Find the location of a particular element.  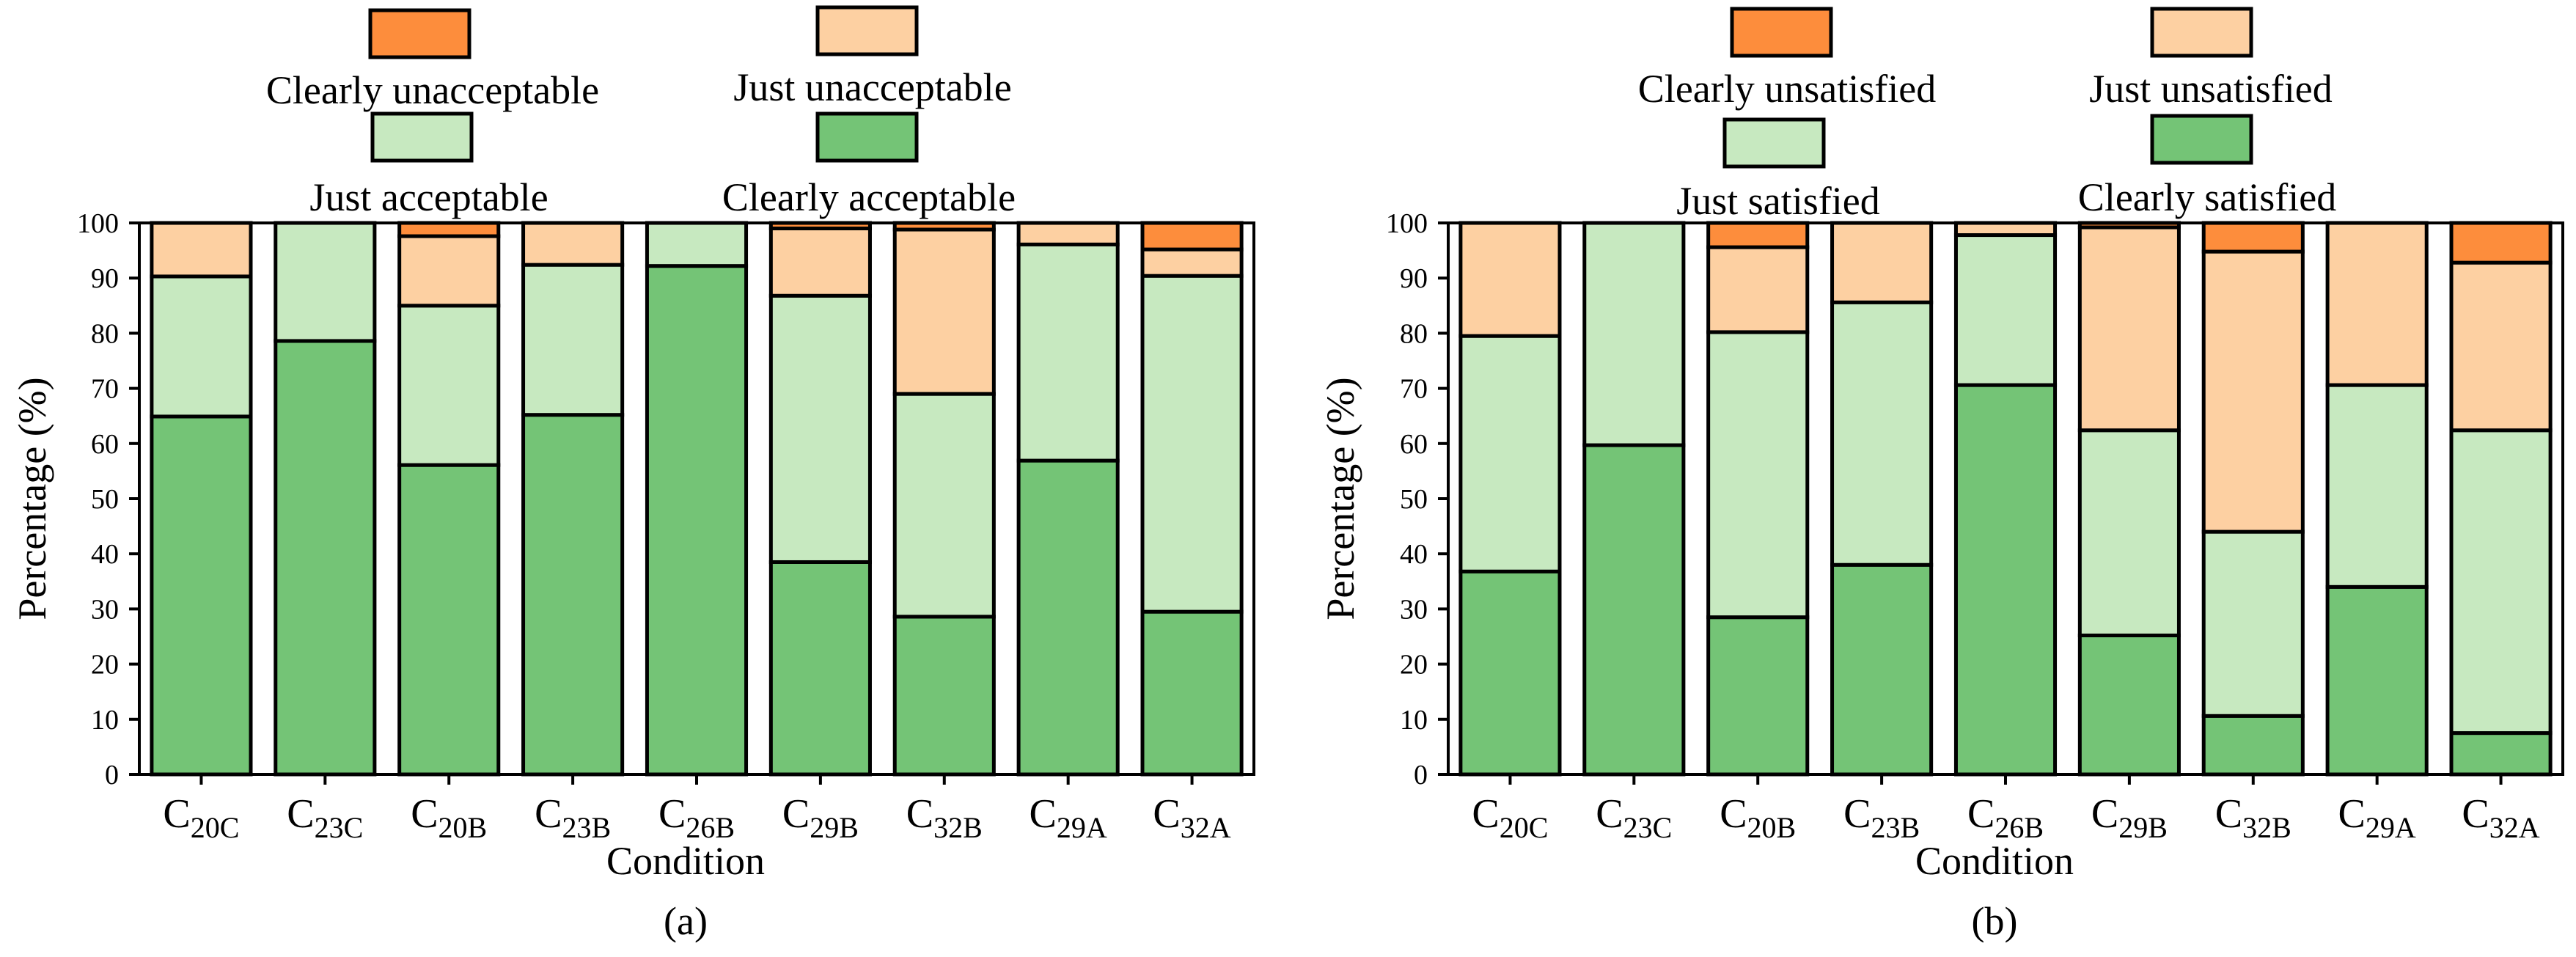

y-axis-ticks: 0 10 20 30 40 50 60 70 80 90 100 is located at coordinates (1417, 499).